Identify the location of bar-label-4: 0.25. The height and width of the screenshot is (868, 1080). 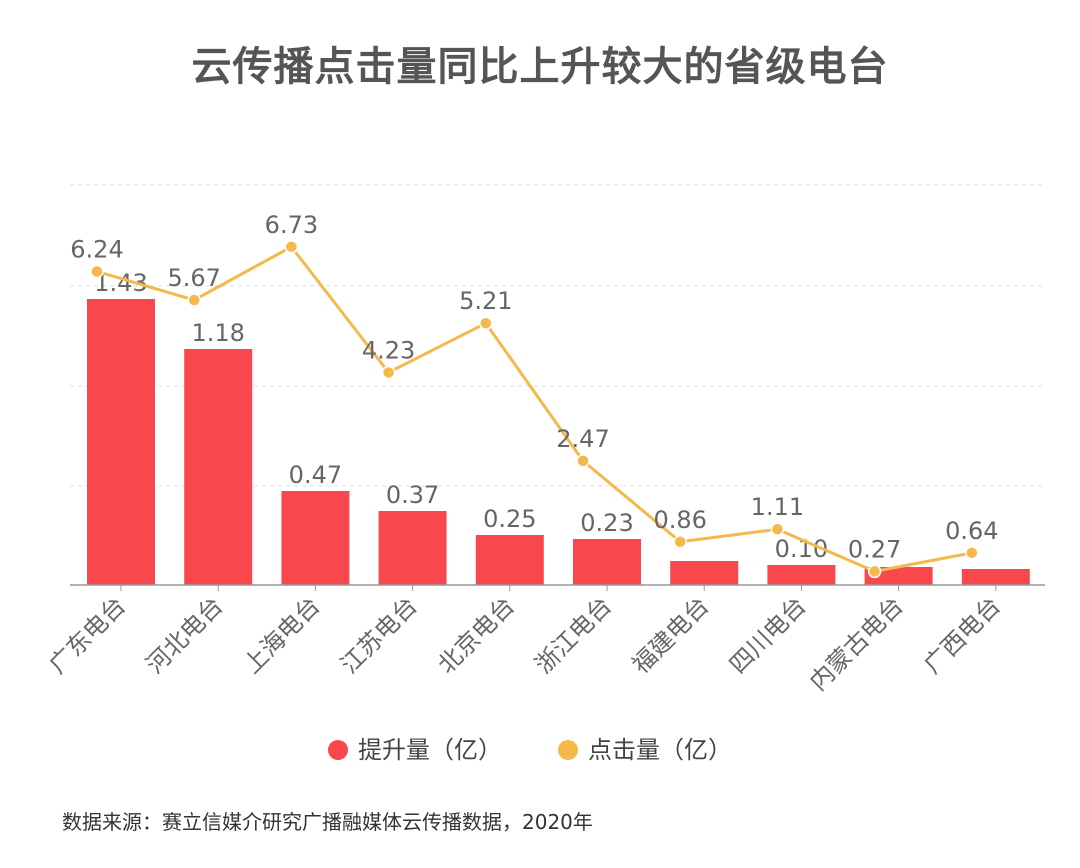
(509, 519).